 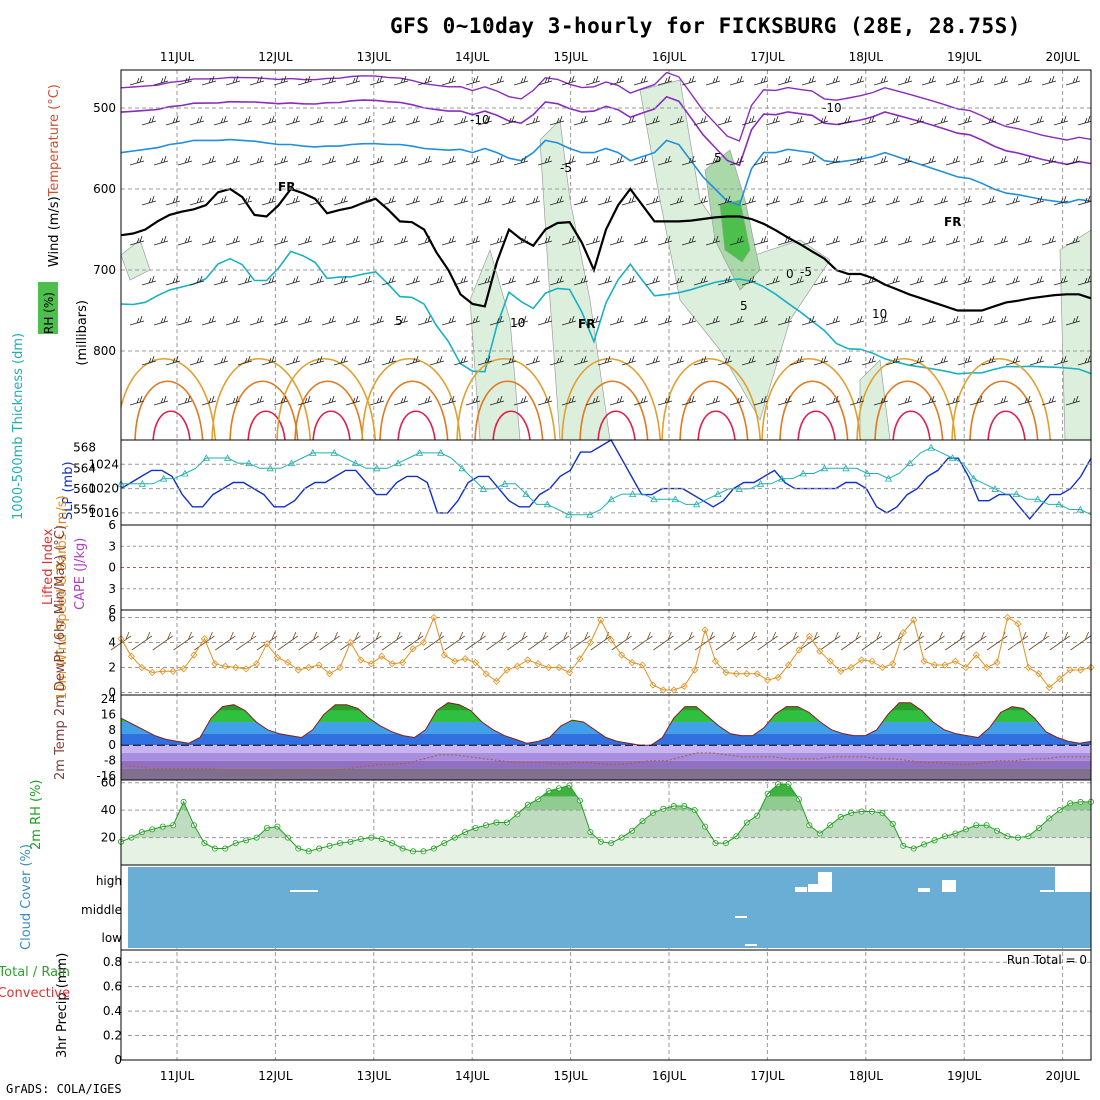 I want to click on day-label-bottom: 13JUL, so click(x=374, y=1076).